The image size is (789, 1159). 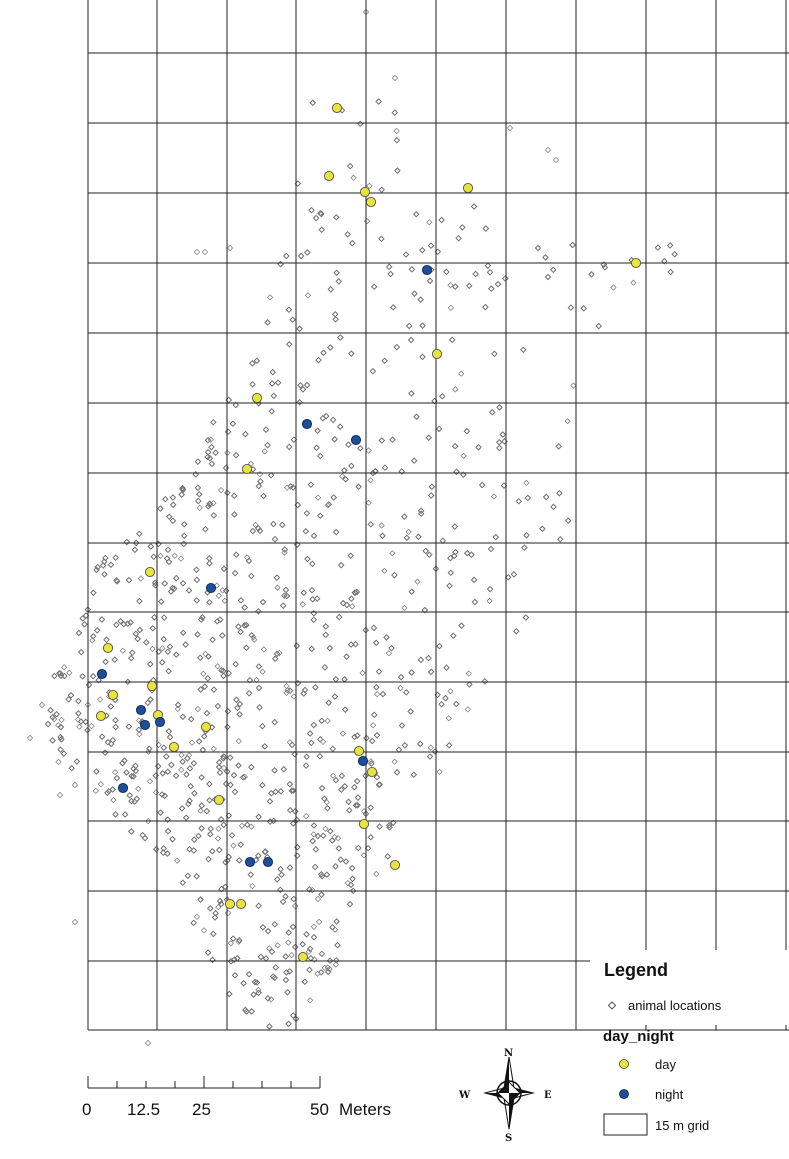 What do you see at coordinates (625, 1124) in the screenshot?
I see `grid-box-icon` at bounding box center [625, 1124].